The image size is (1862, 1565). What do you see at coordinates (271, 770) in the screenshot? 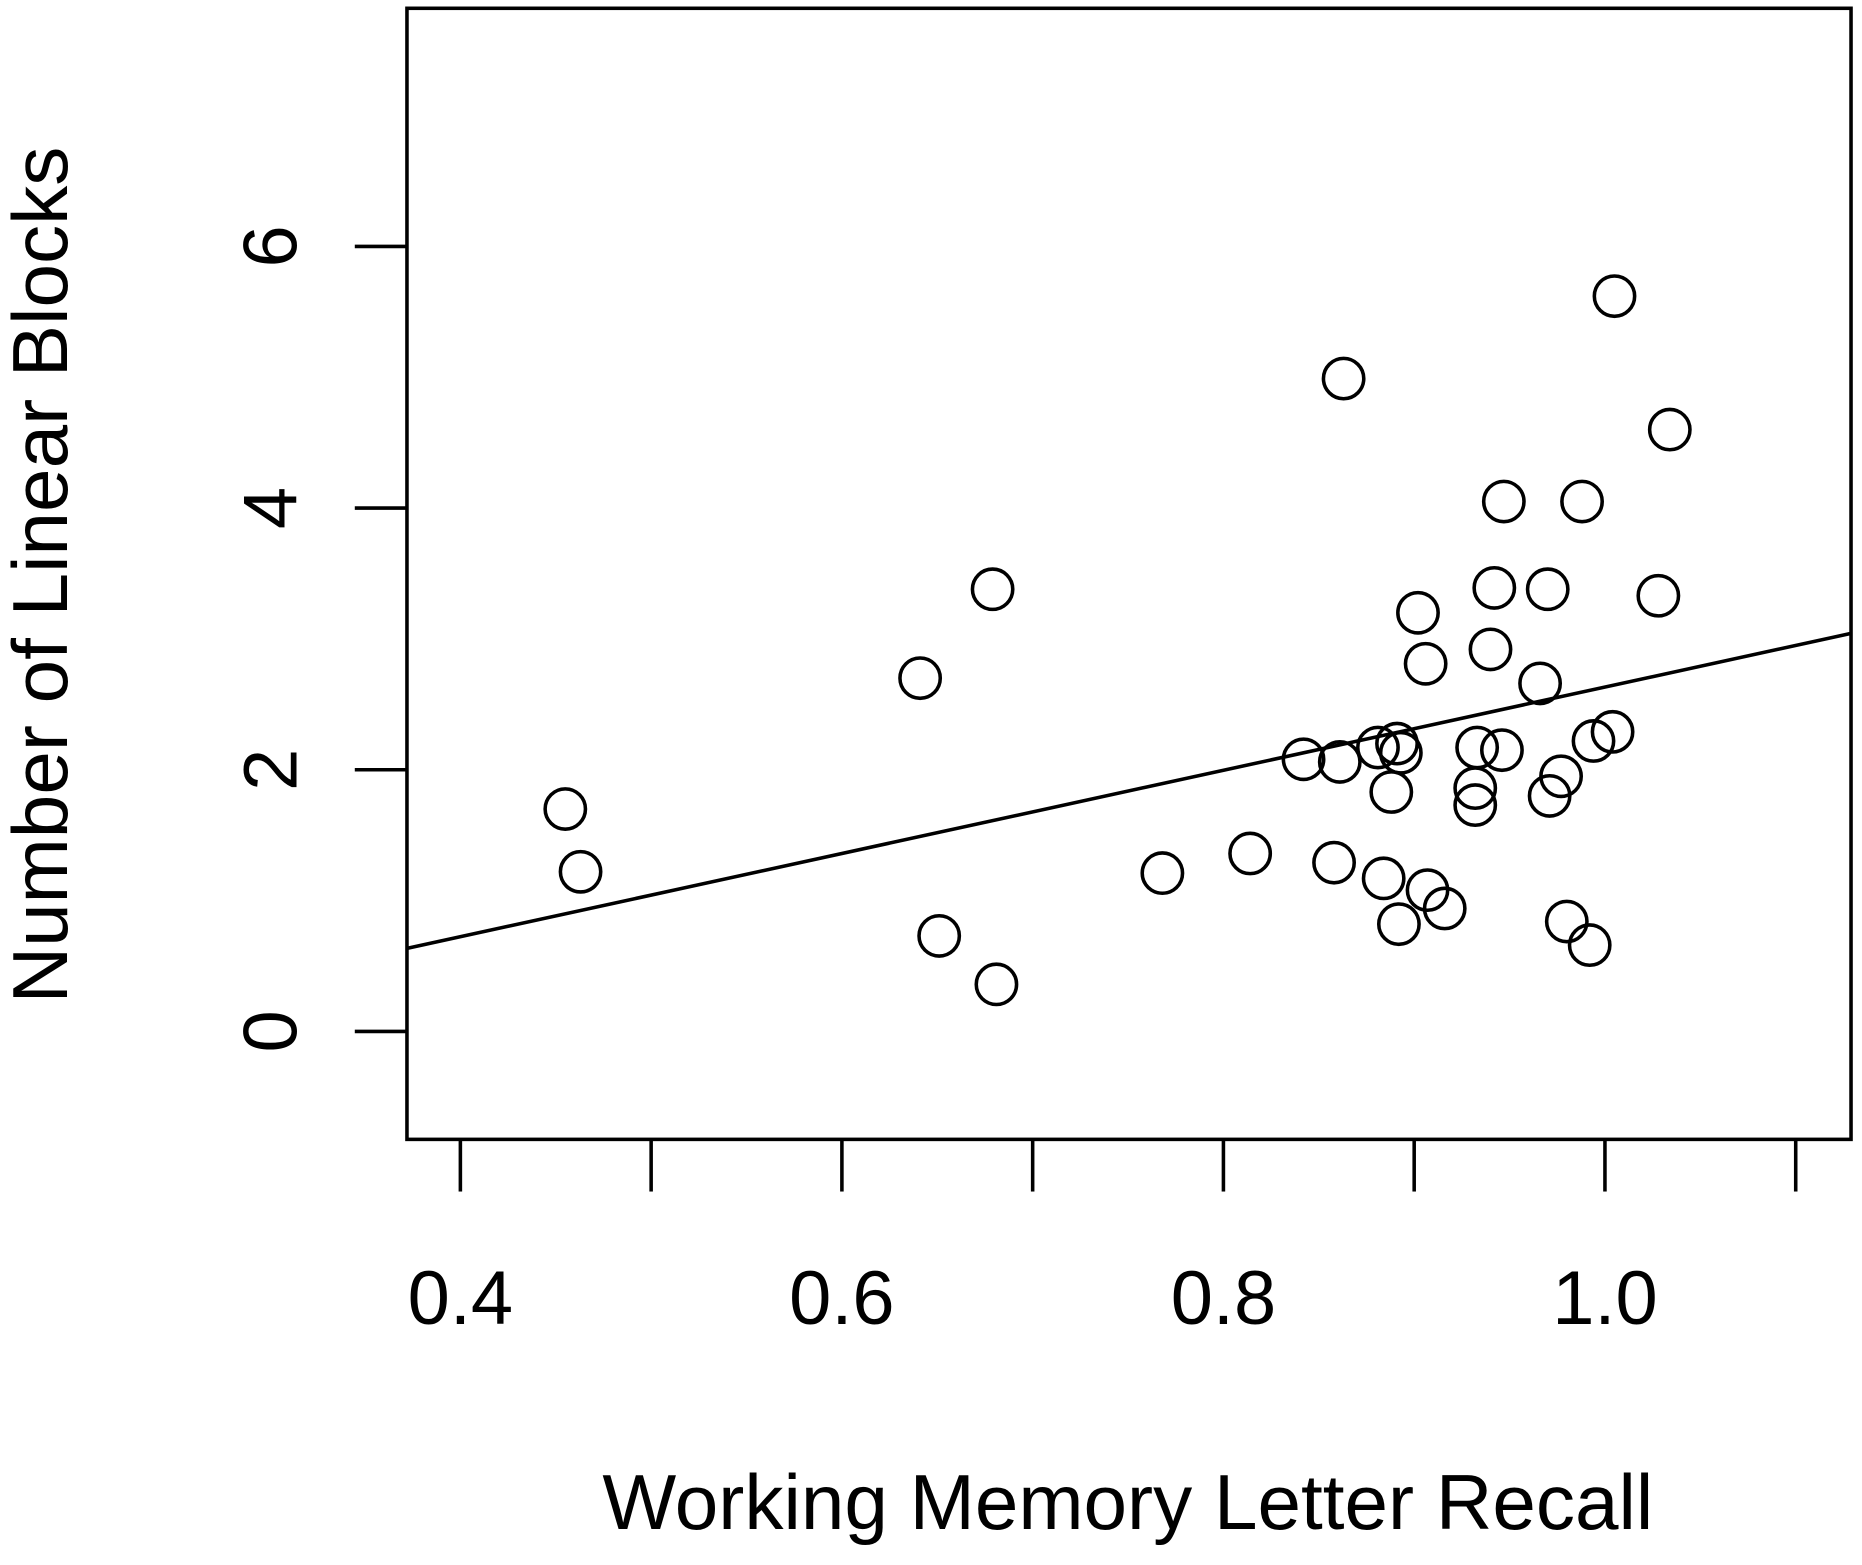
I see `y-tick-label: 2` at bounding box center [271, 770].